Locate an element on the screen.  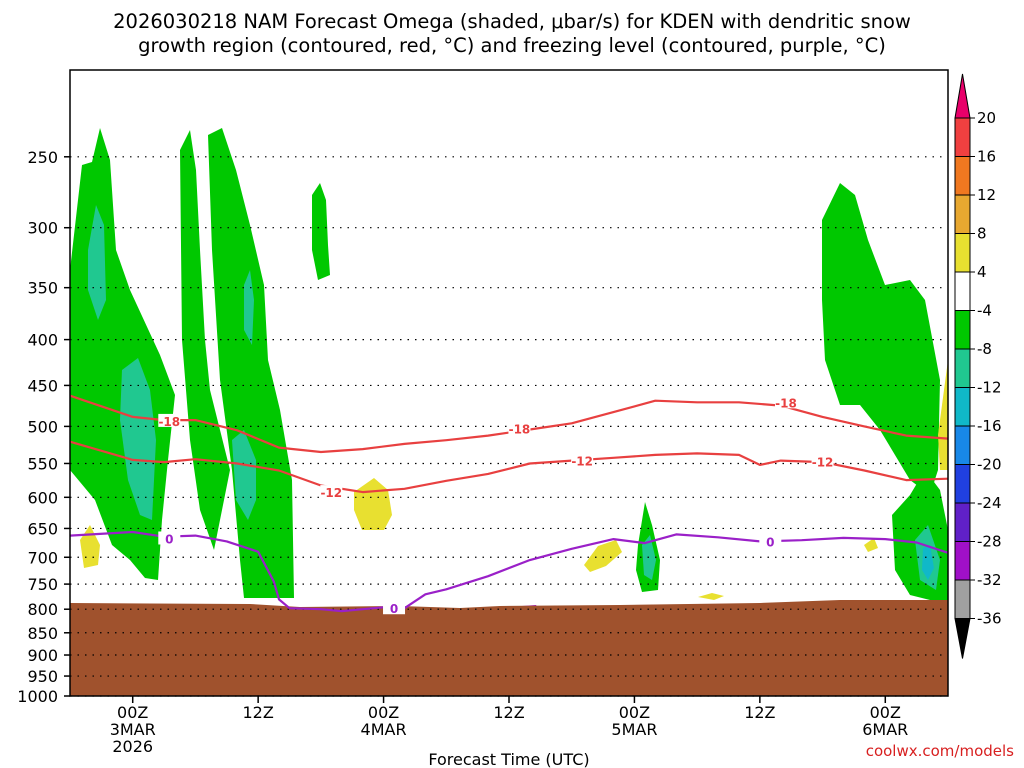
ground-terrain is located at coordinates (509, 648).